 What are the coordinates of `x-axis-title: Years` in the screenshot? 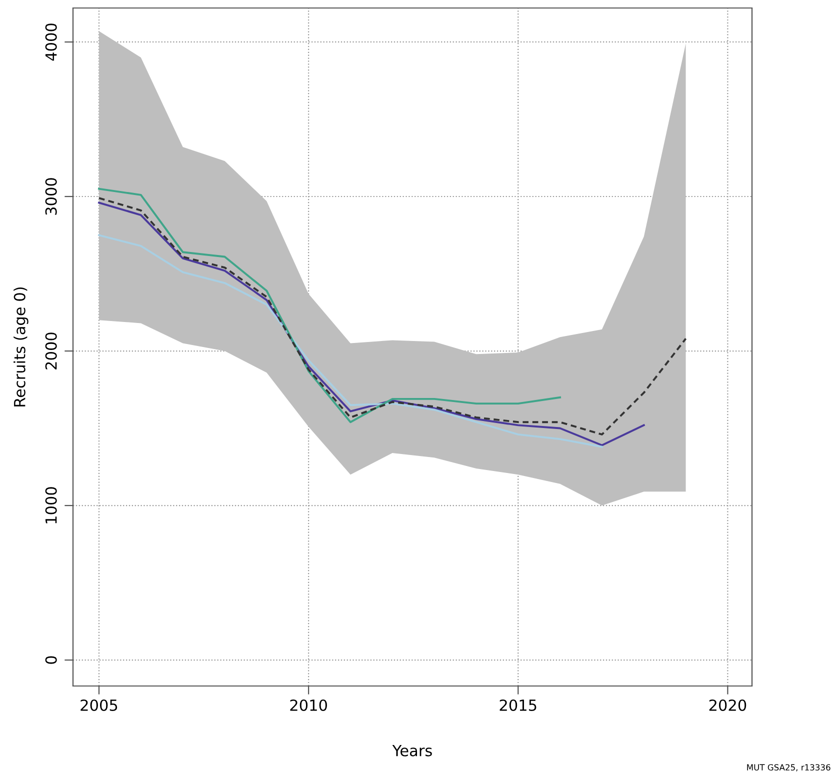 It's located at (412, 750).